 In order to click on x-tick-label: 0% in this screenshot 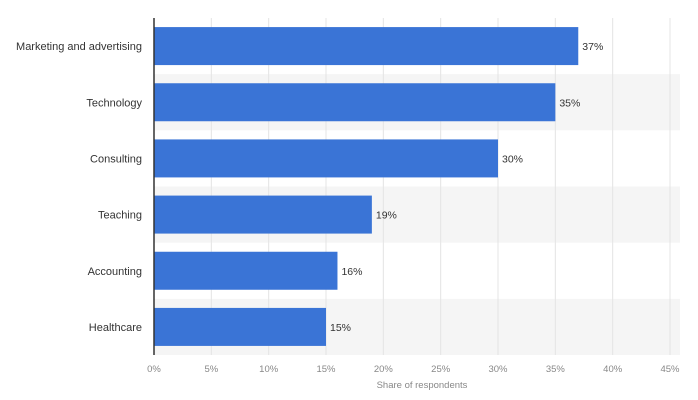, I will do `click(154, 369)`.